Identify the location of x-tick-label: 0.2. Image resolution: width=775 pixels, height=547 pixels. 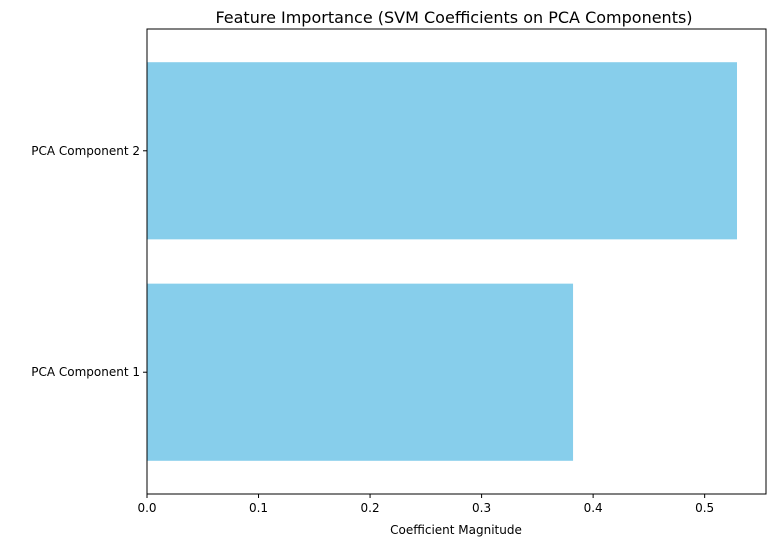
(370, 508).